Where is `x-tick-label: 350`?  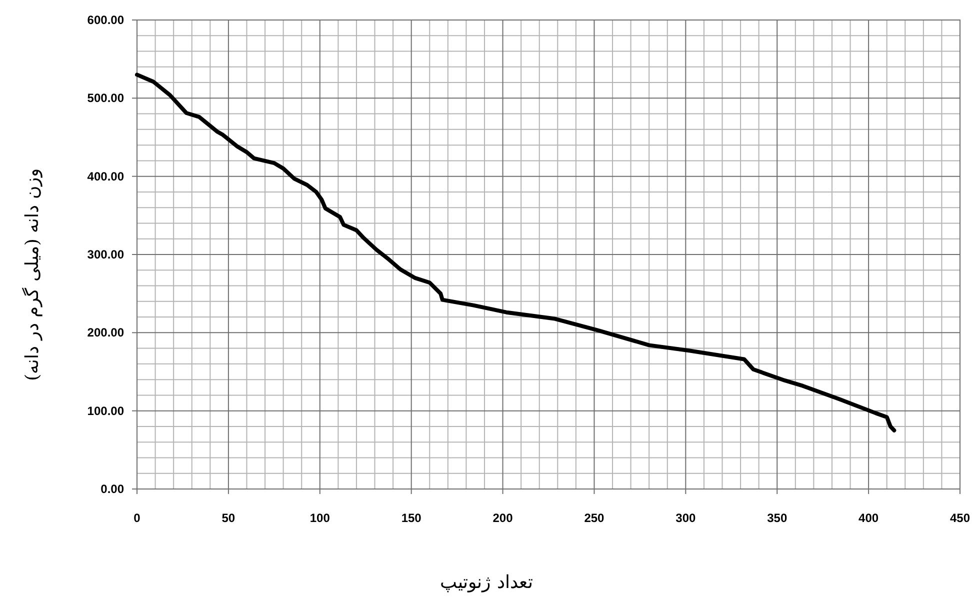 x-tick-label: 350 is located at coordinates (777, 518).